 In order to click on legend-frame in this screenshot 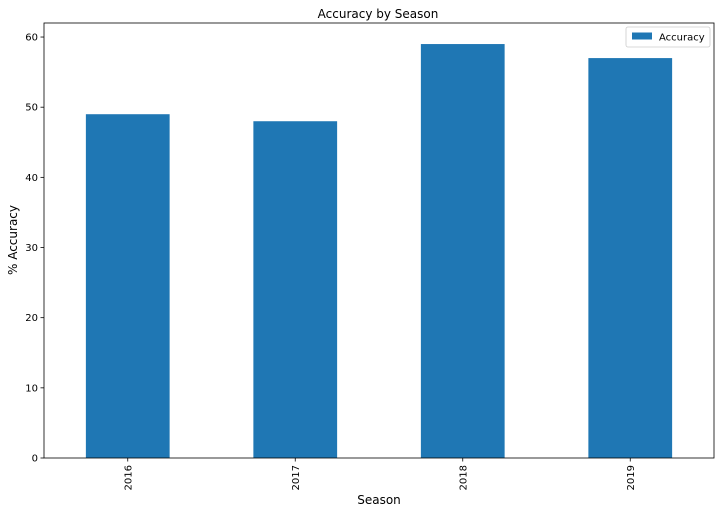, I will do `click(668, 37)`.